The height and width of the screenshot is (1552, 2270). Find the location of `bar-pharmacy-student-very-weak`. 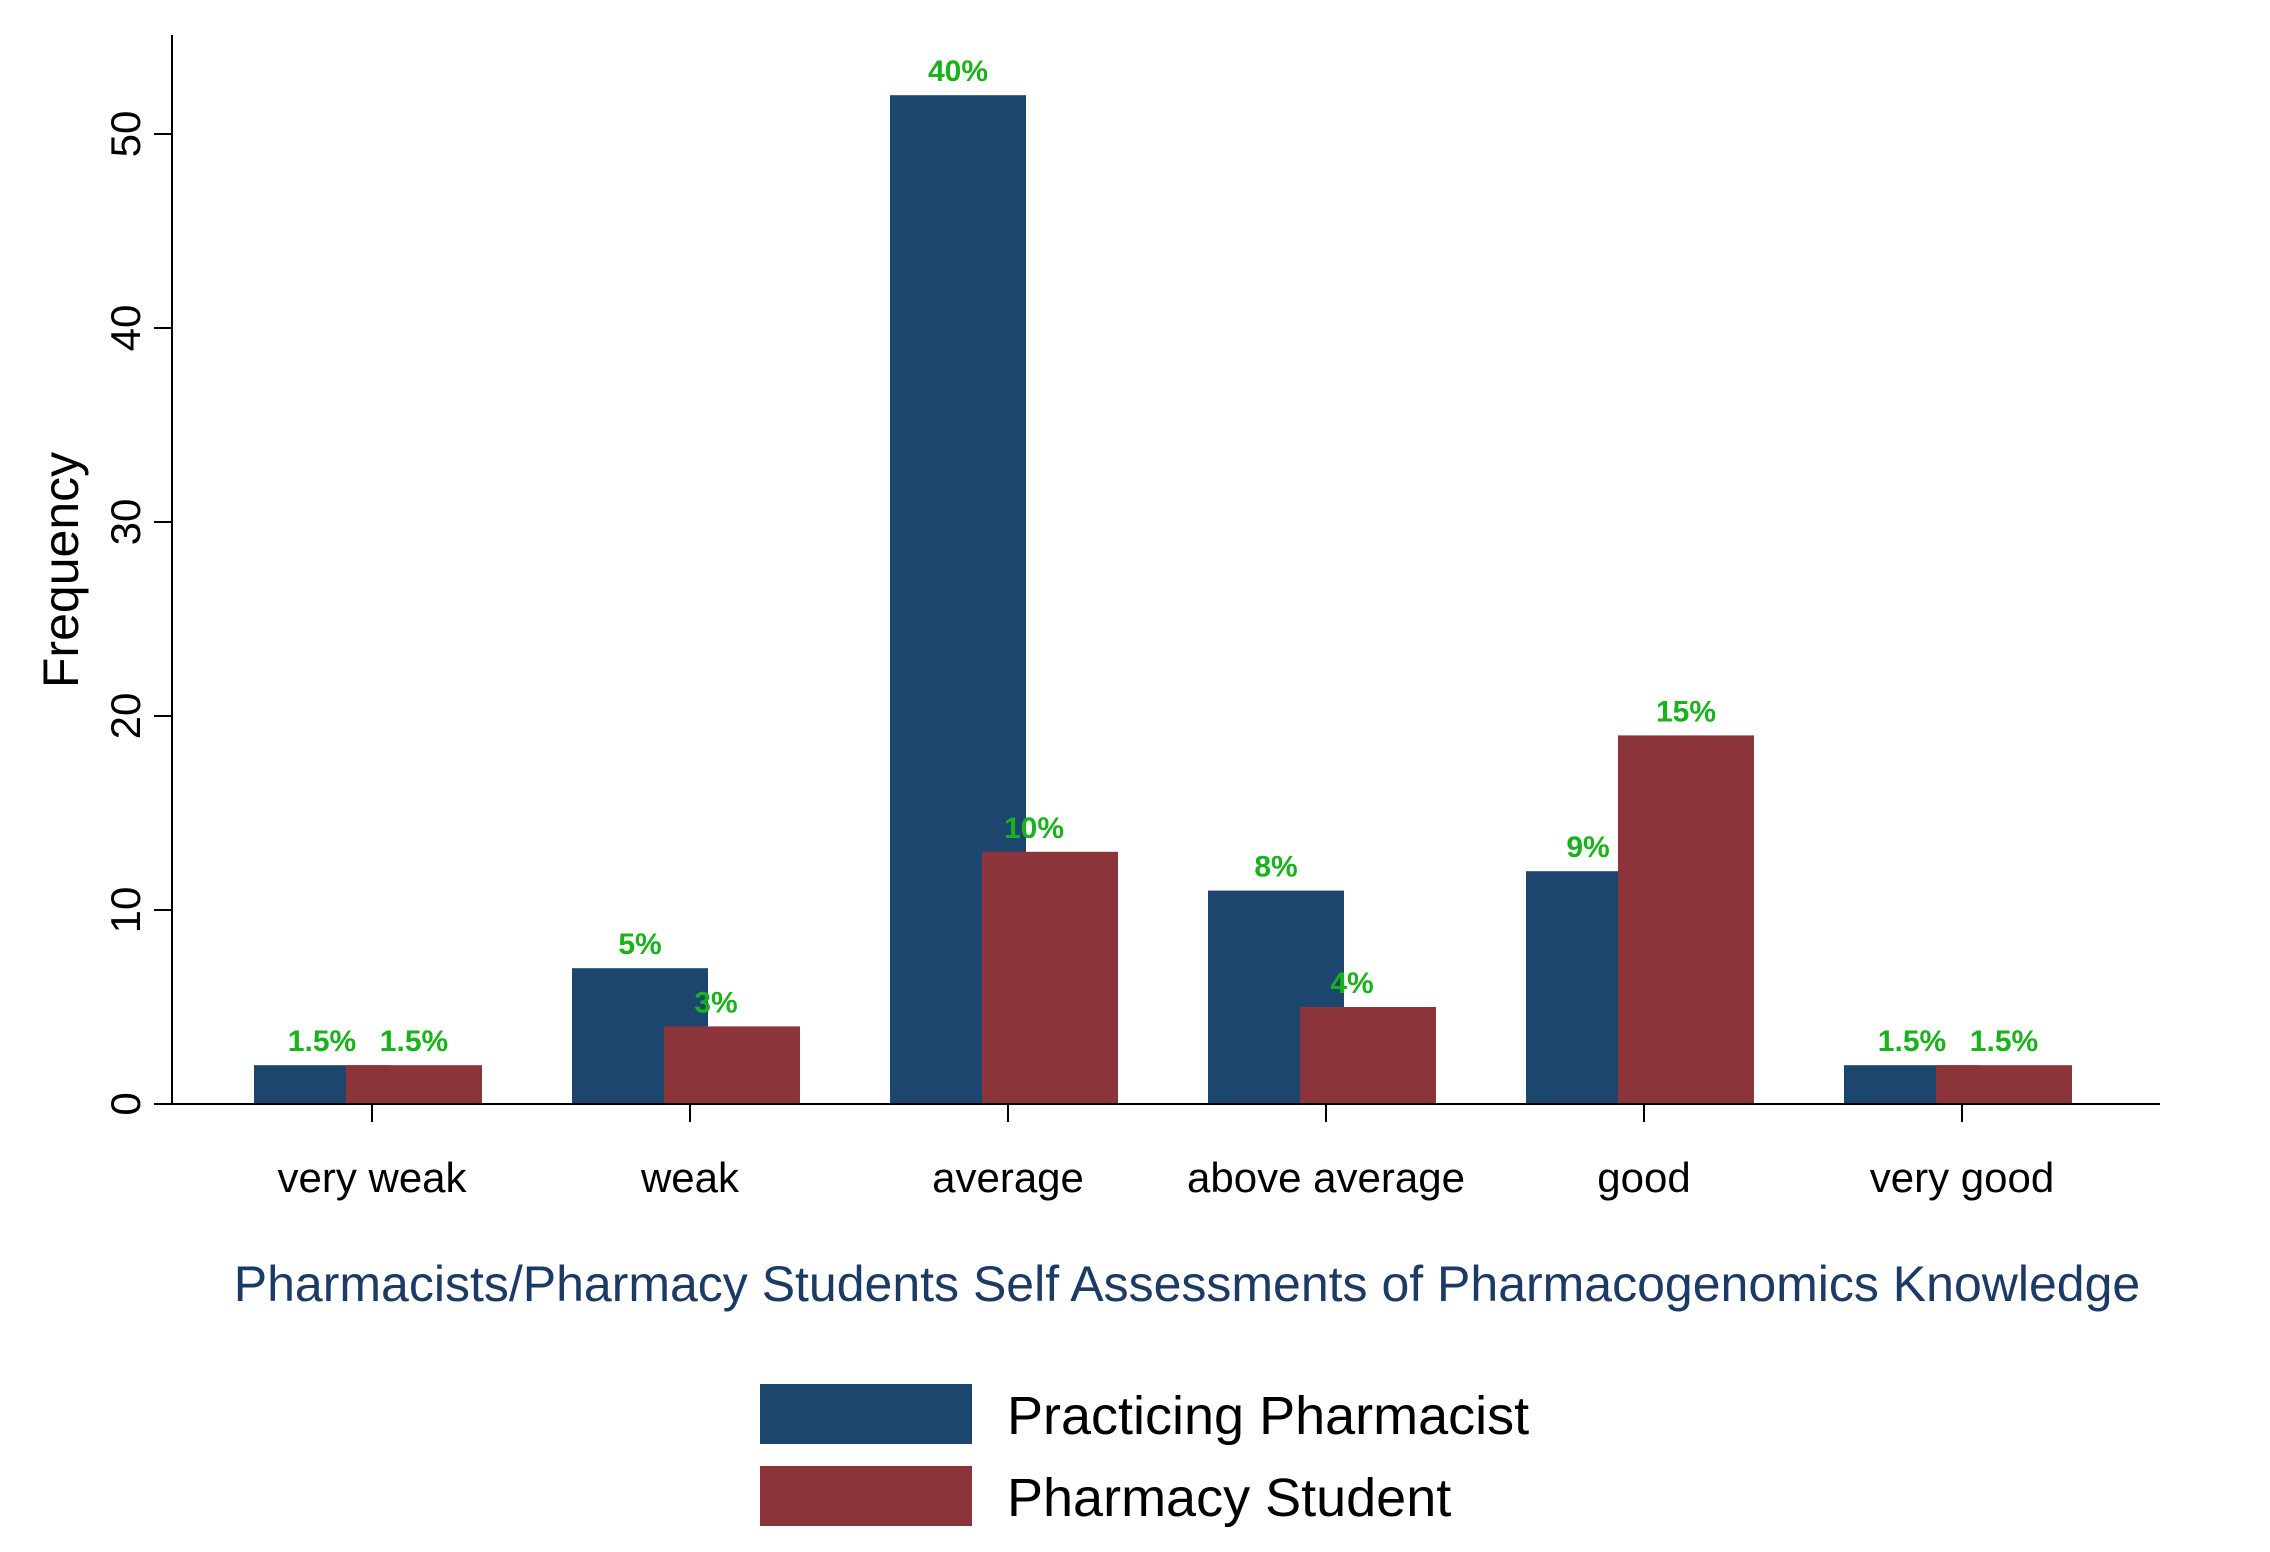

bar-pharmacy-student-very-weak is located at coordinates (414, 1084).